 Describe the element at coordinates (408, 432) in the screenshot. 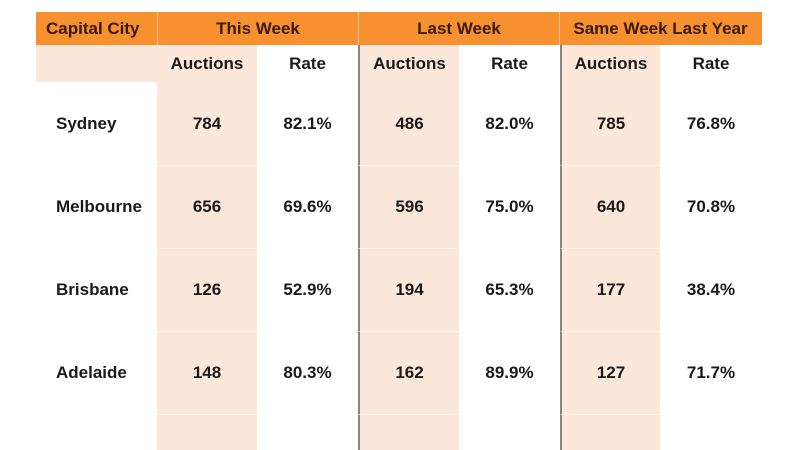

I see `last-week-auctions-clipped` at that location.